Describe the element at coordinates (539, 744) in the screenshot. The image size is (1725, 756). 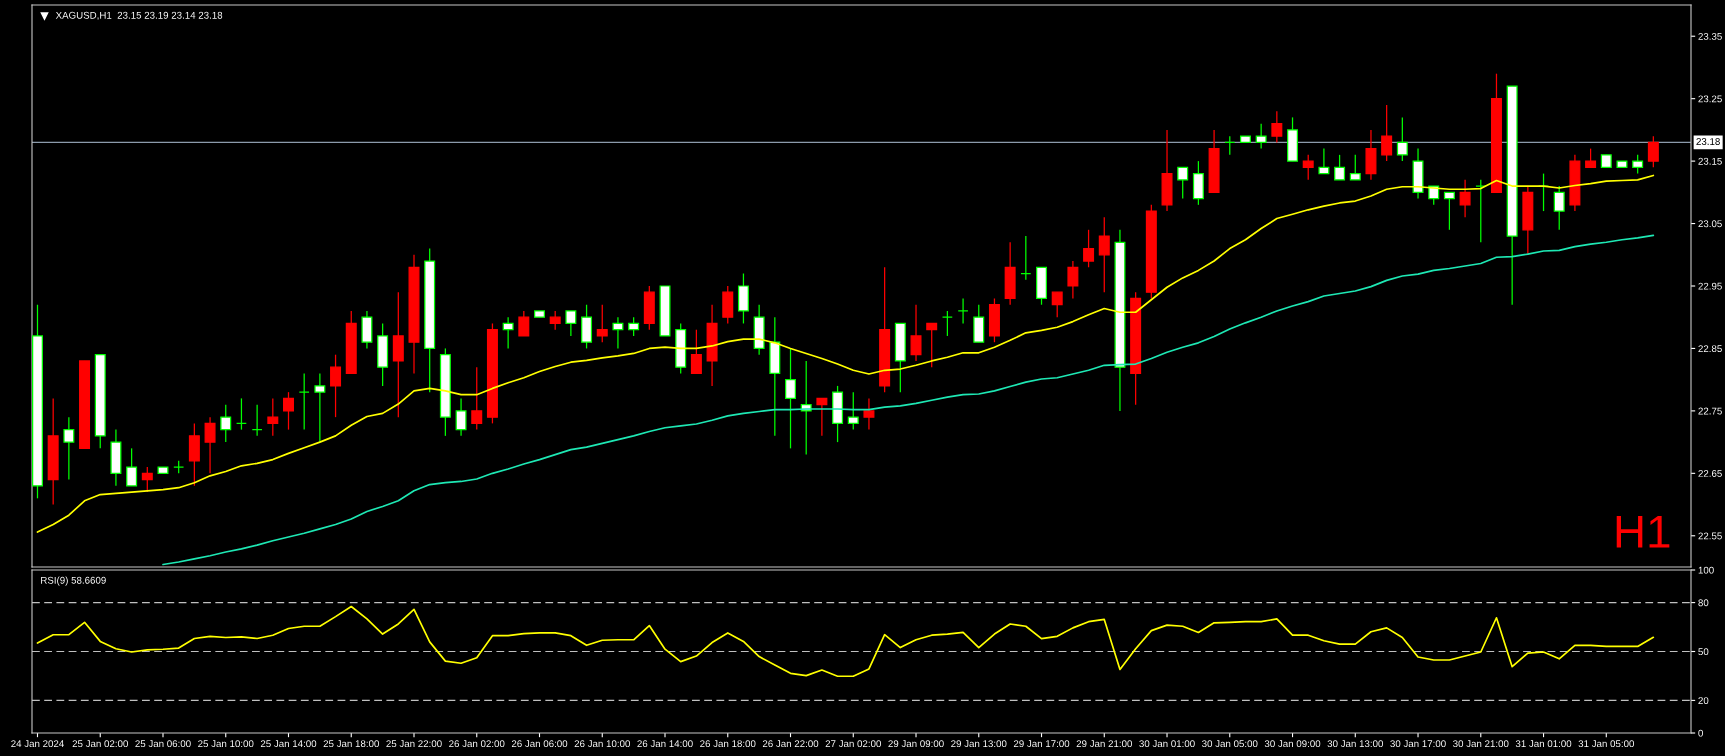
I see `x-tick-label: 26 Jan 06:00` at that location.